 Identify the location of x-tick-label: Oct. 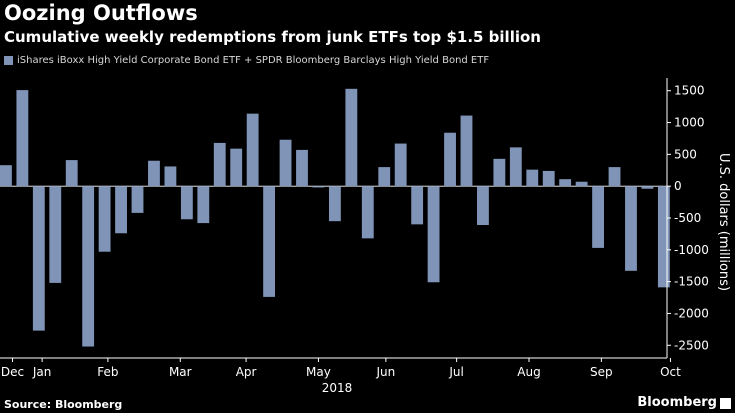
(670, 372).